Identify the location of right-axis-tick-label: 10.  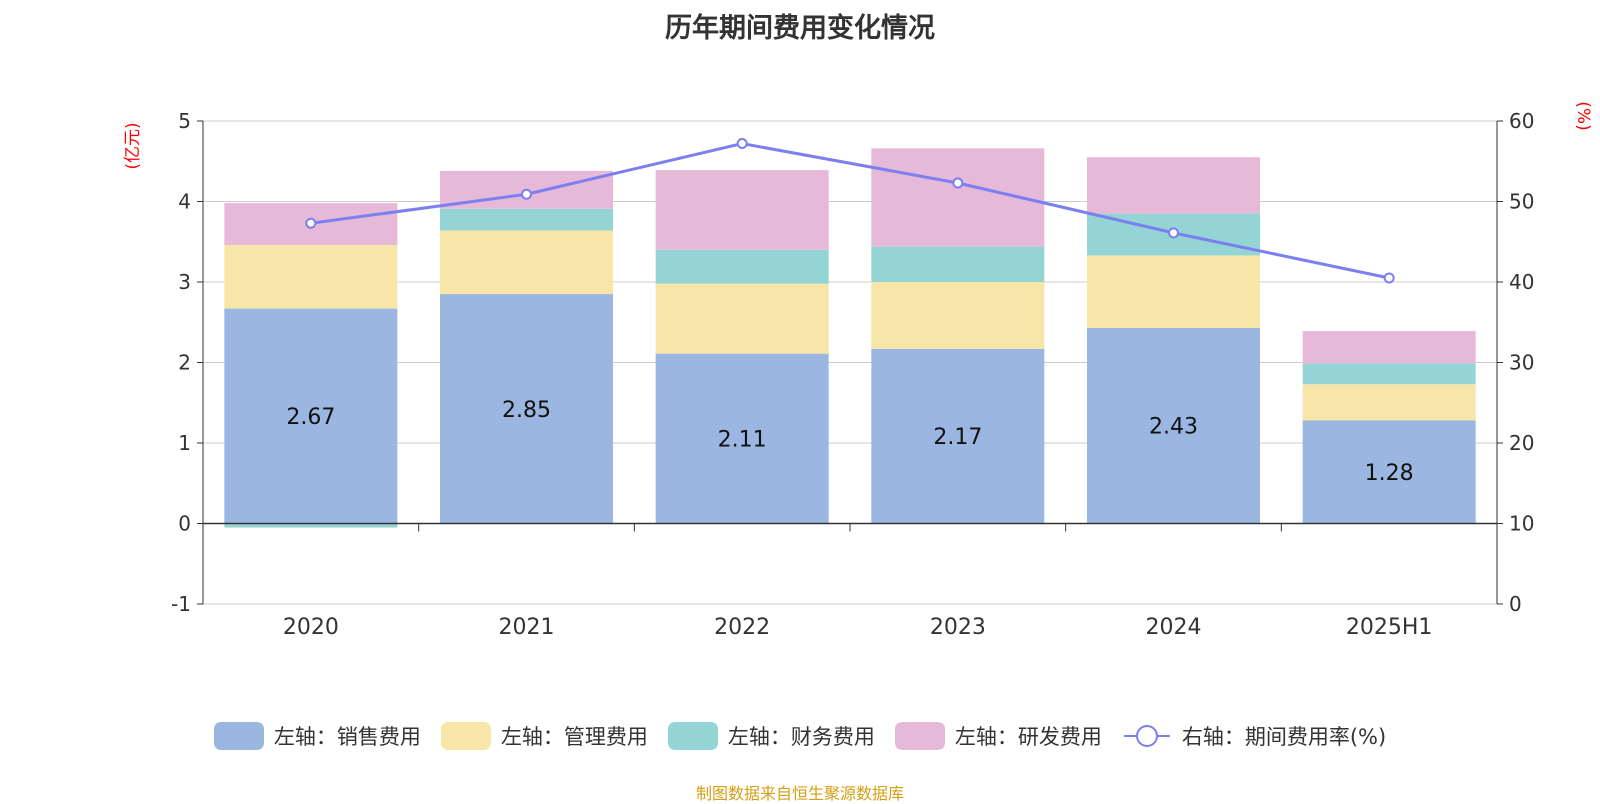
(1521, 524).